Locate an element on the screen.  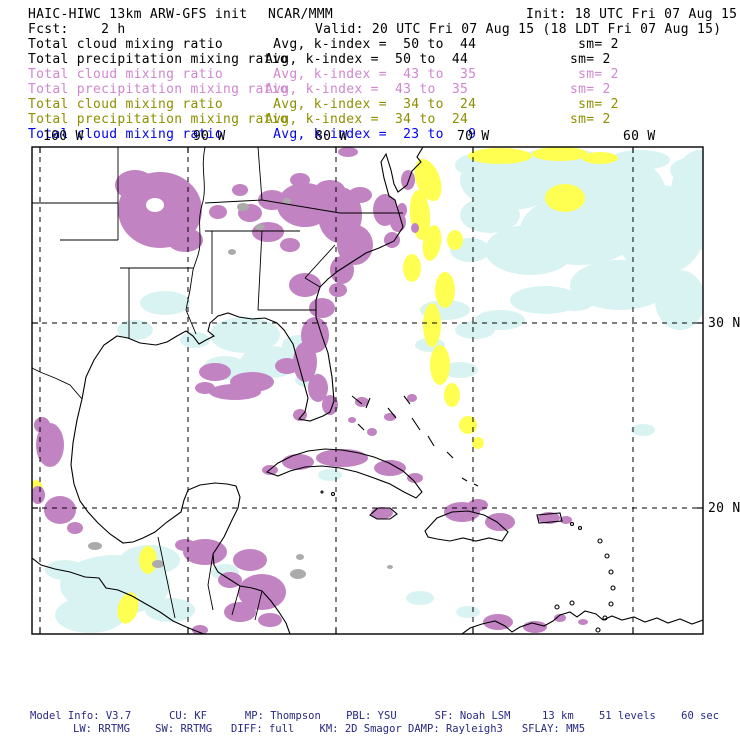
legend-smooth-5: sm= 2 is located at coordinates (594, 104).